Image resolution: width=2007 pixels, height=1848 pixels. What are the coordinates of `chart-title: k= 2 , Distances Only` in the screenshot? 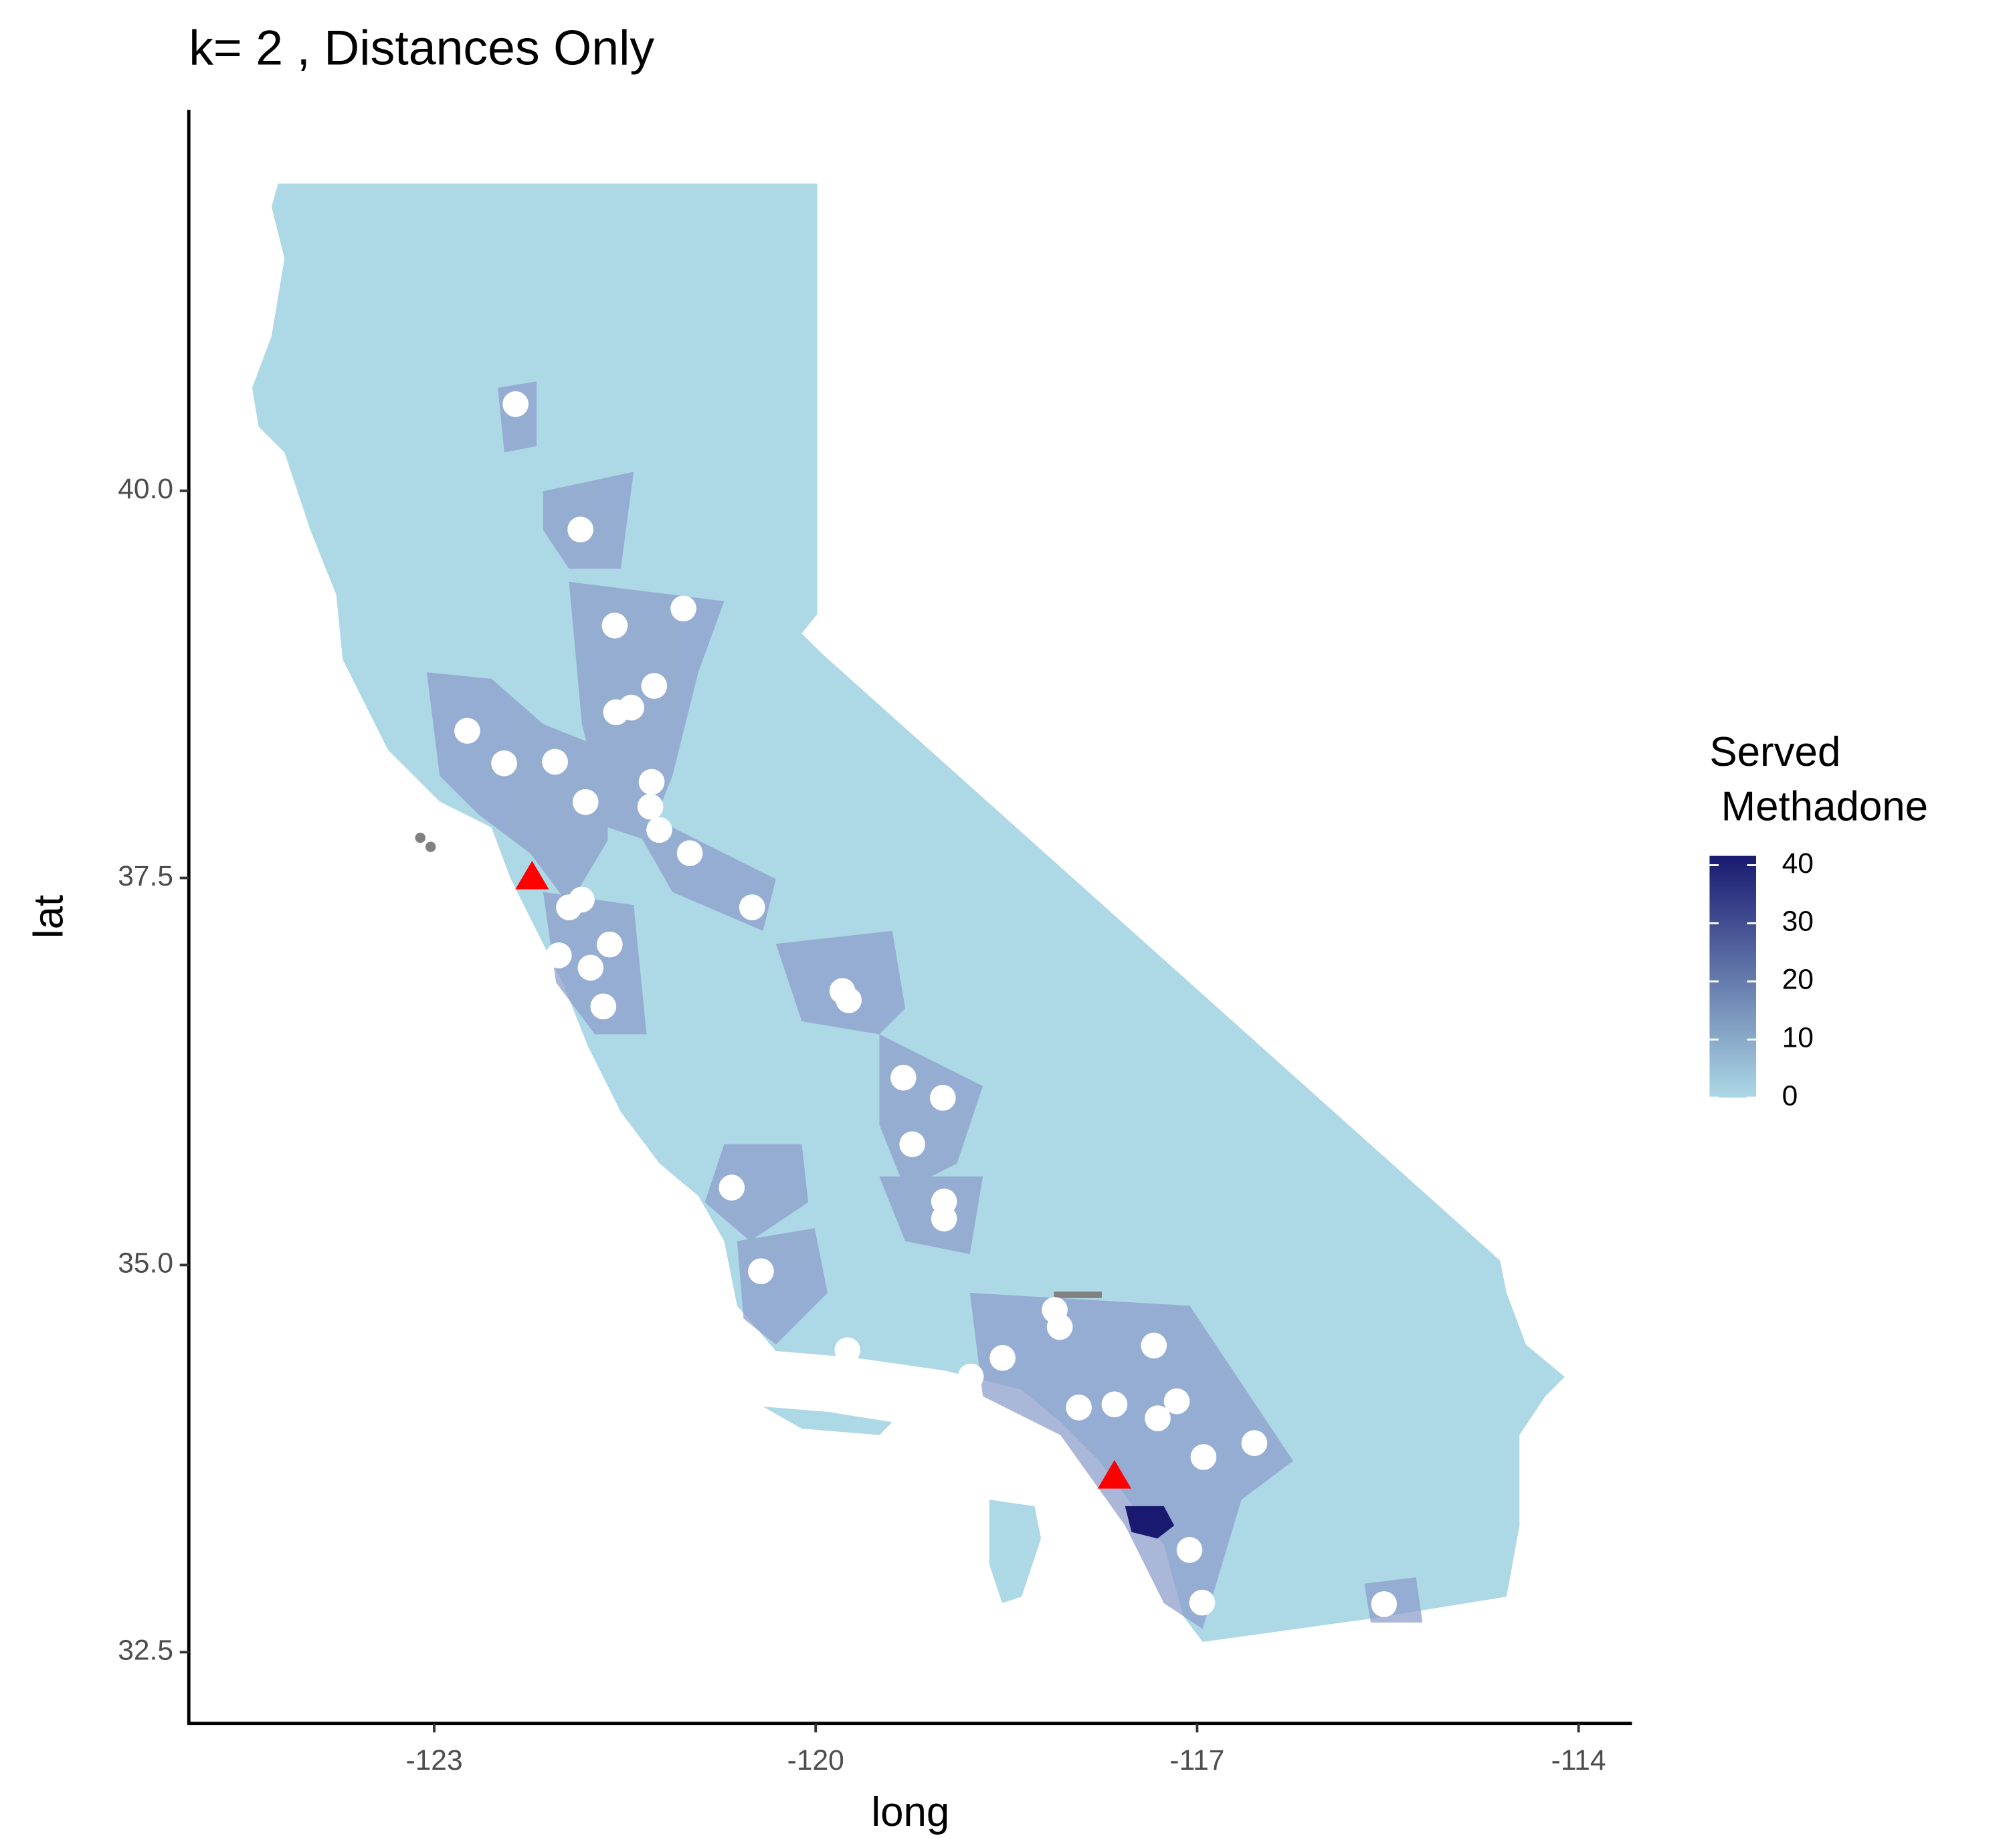 It's located at (422, 48).